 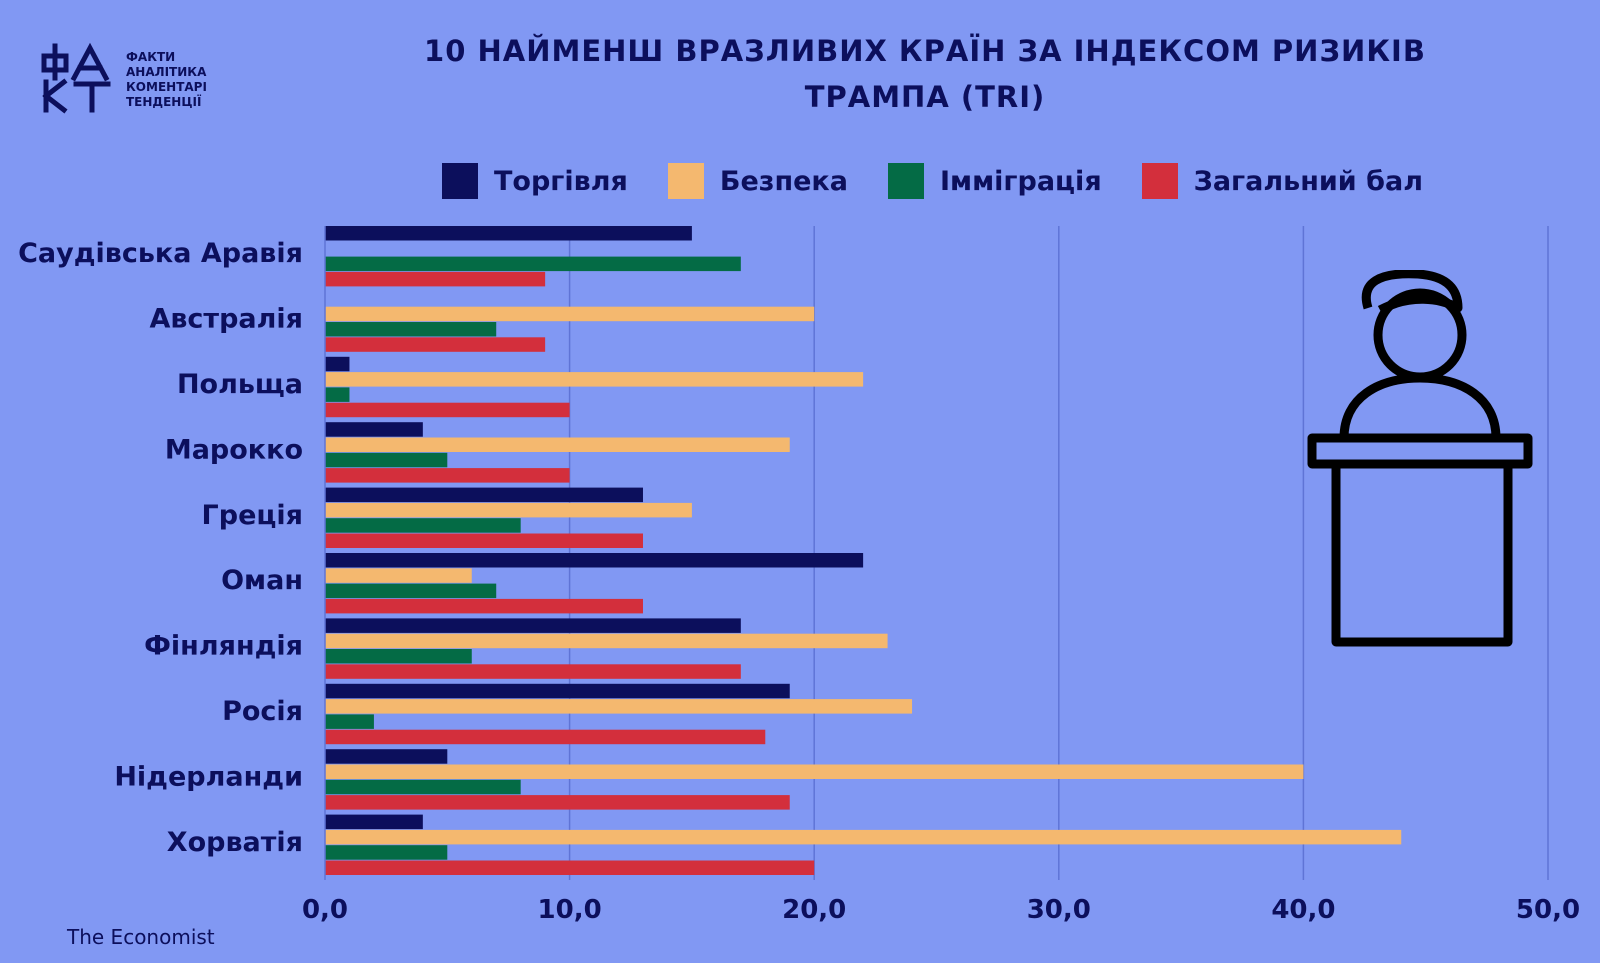 What do you see at coordinates (561, 181) in the screenshot?
I see `legend-label-trade: Торгівля` at bounding box center [561, 181].